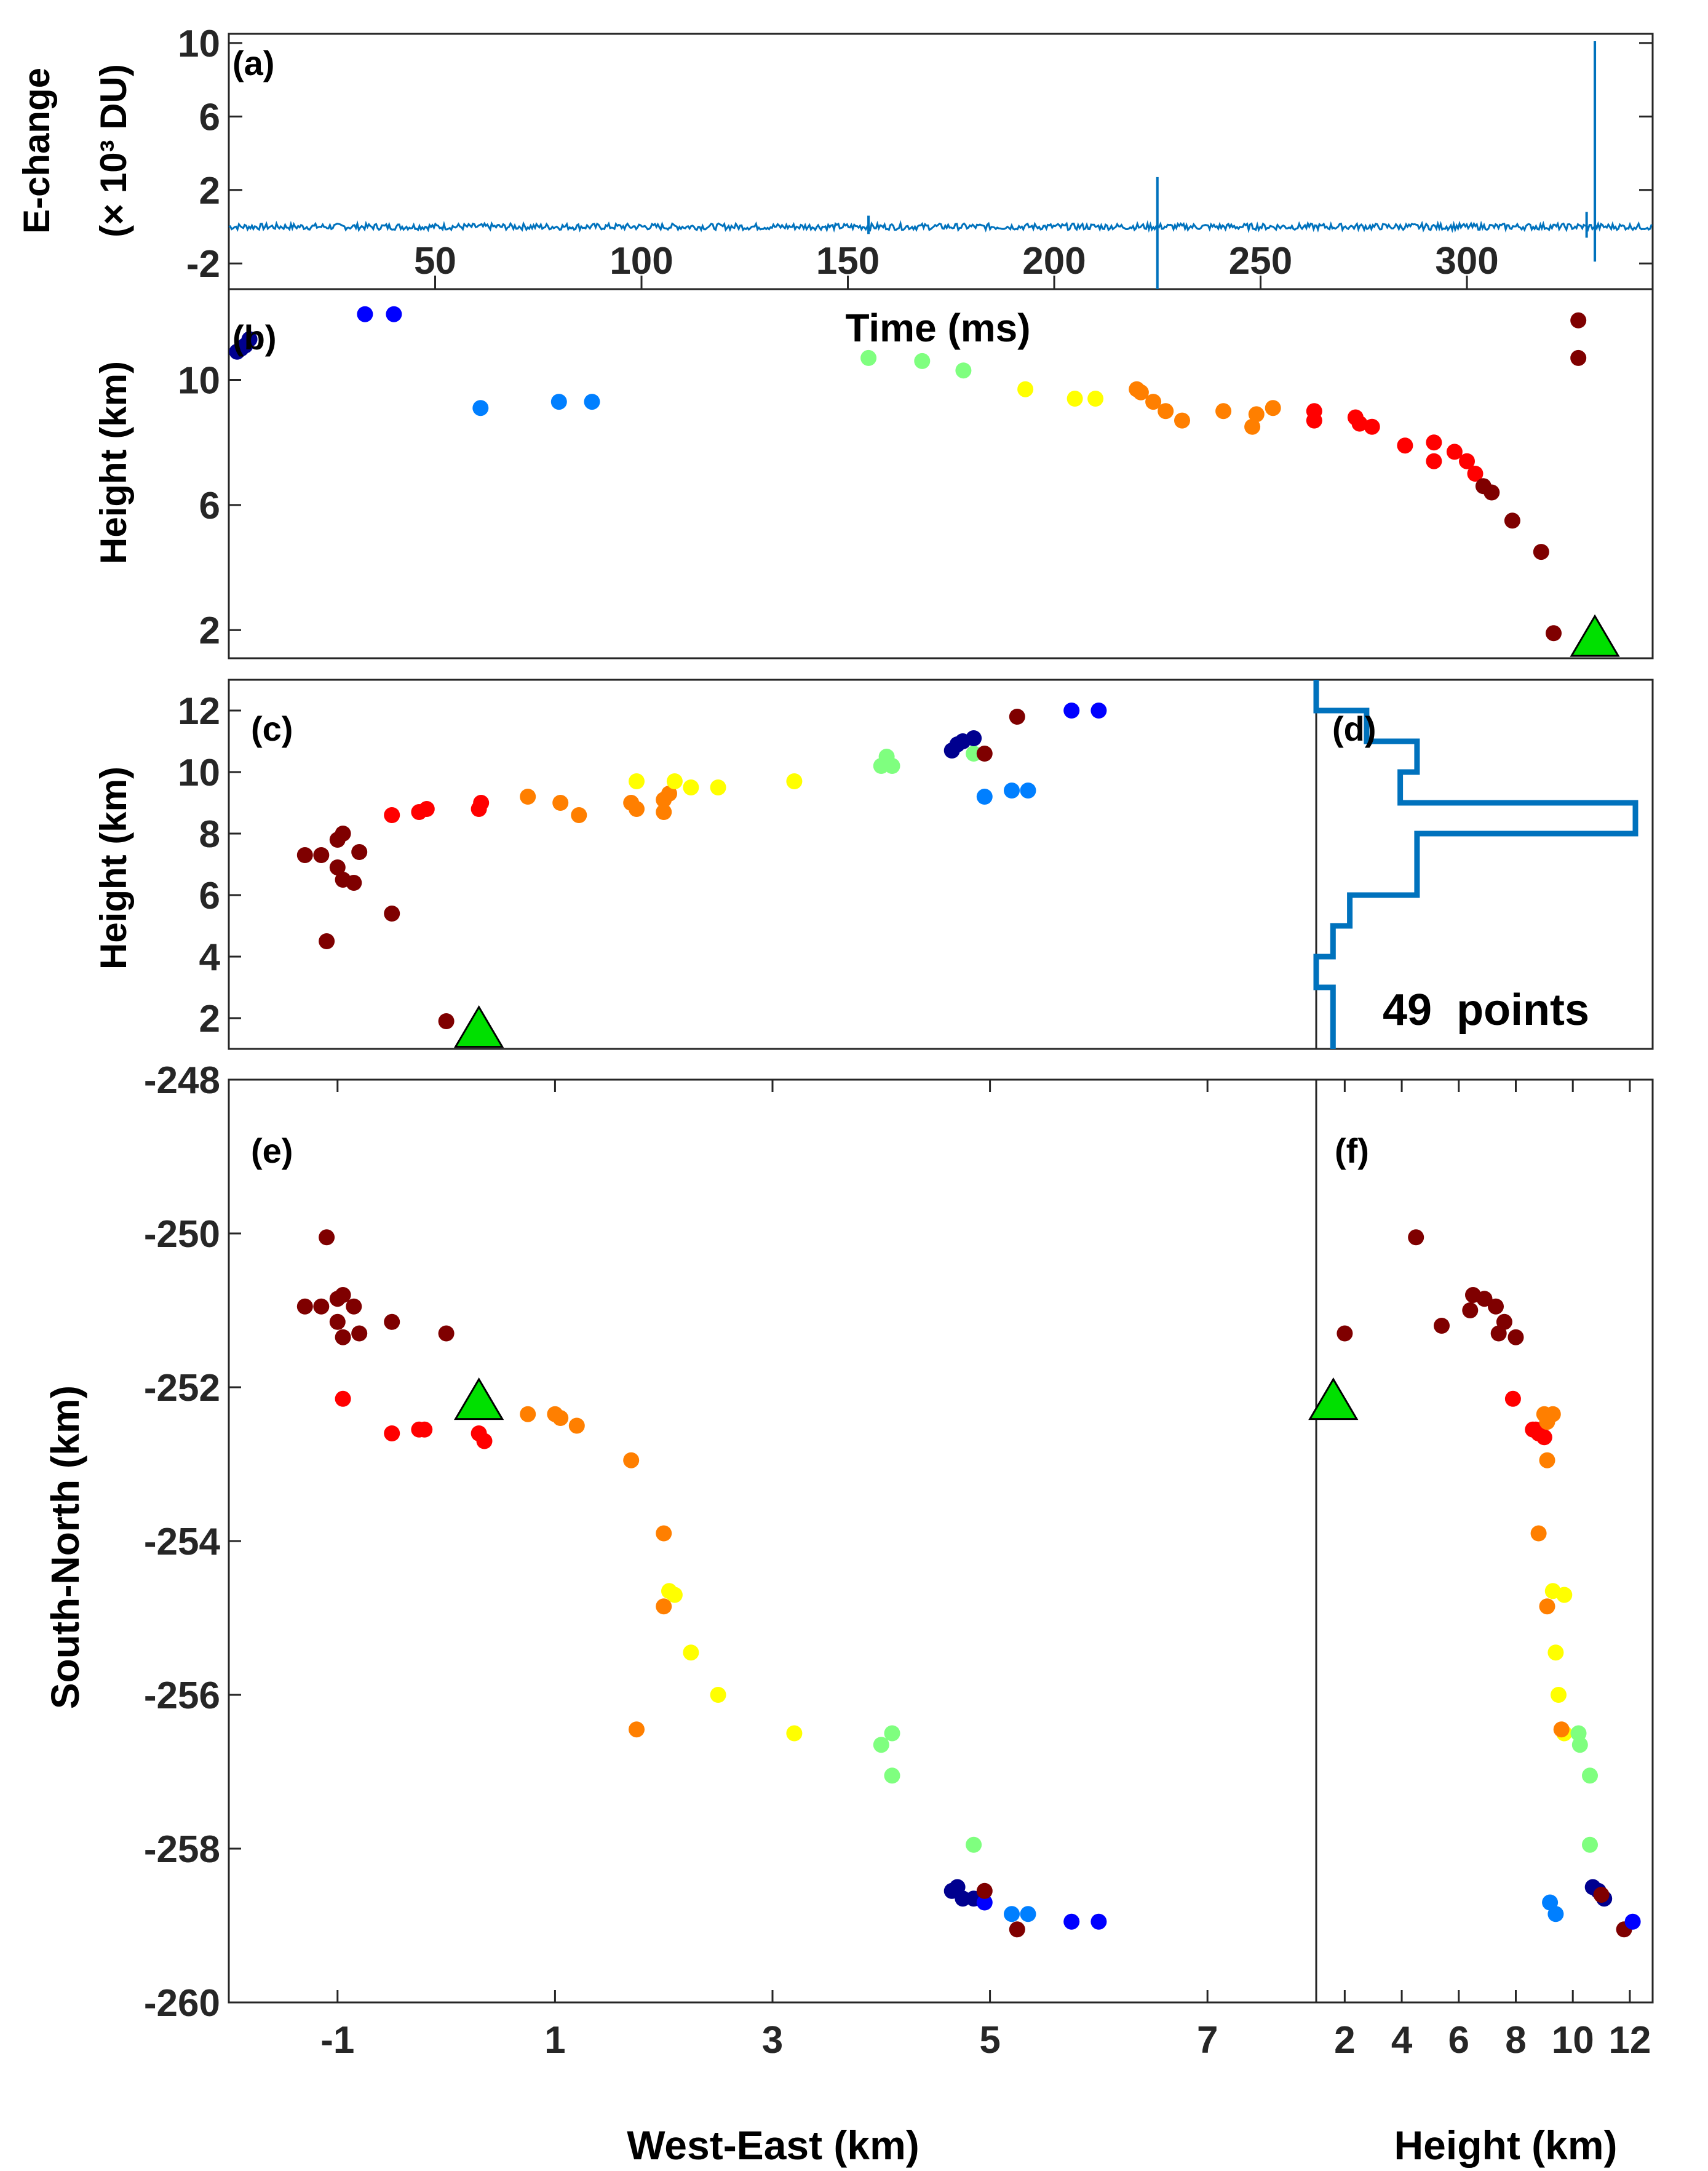  What do you see at coordinates (182, 2003) in the screenshot?
I see `ytick-label-e: -260` at bounding box center [182, 2003].